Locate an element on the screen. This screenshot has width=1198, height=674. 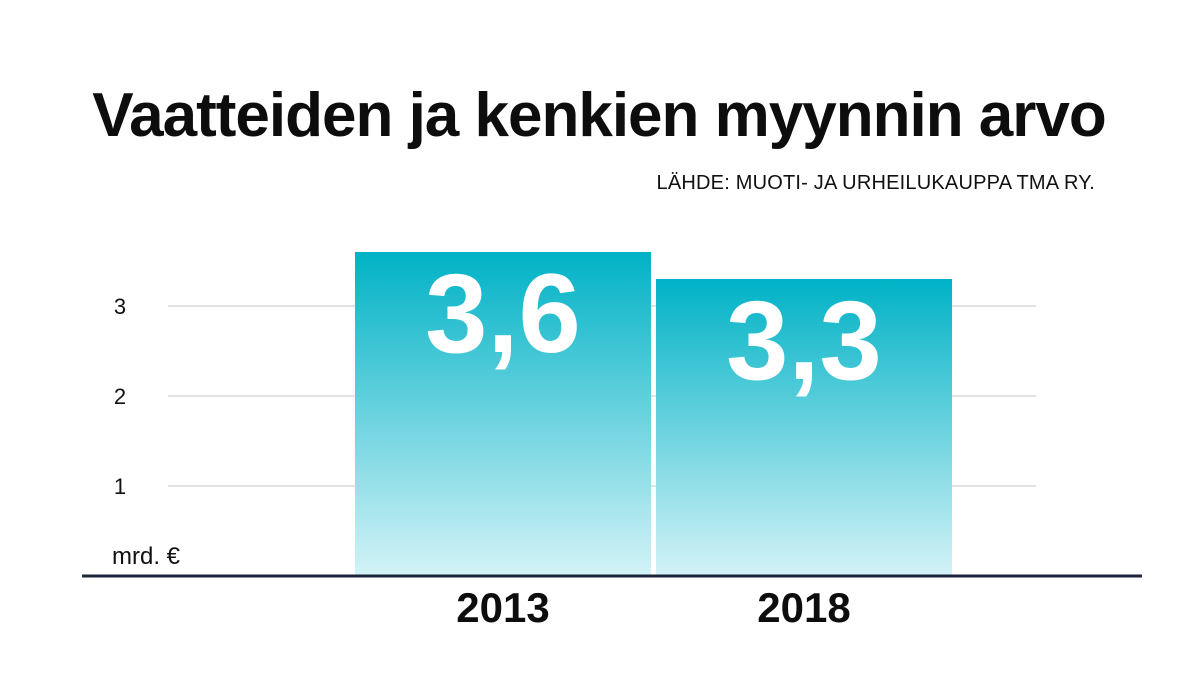
y-axis-label: mrd. € is located at coordinates (146, 556).